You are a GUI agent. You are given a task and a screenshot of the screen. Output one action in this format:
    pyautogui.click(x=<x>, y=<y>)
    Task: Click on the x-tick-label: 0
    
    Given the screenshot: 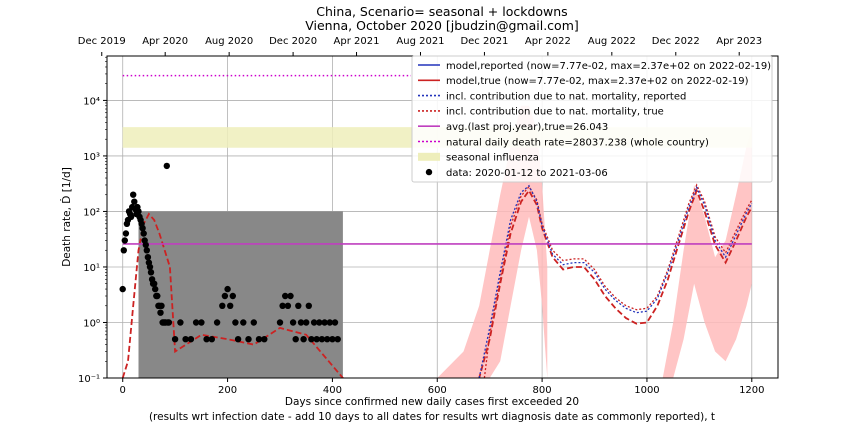 What is the action you would take?
    pyautogui.click(x=123, y=390)
    